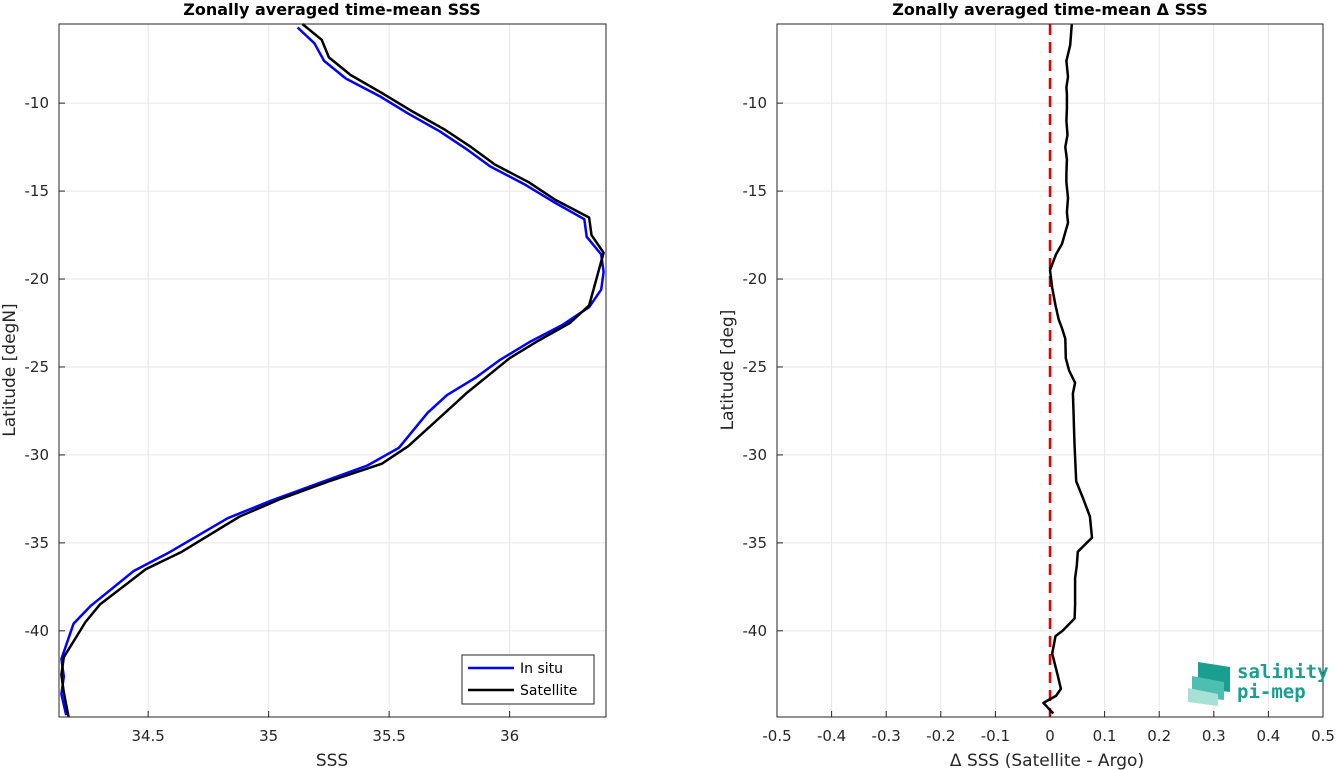 This screenshot has width=1336, height=770. I want to click on salinity-pi-mep-logo: salinity pi-mep, so click(1258, 683).